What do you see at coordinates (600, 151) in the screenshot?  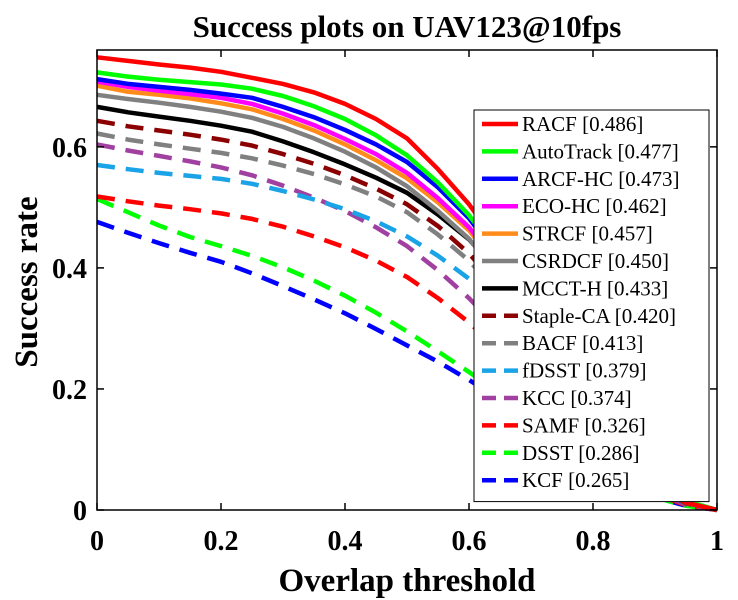 I see `legend-label-1: AutoTrack [0.477]` at bounding box center [600, 151].